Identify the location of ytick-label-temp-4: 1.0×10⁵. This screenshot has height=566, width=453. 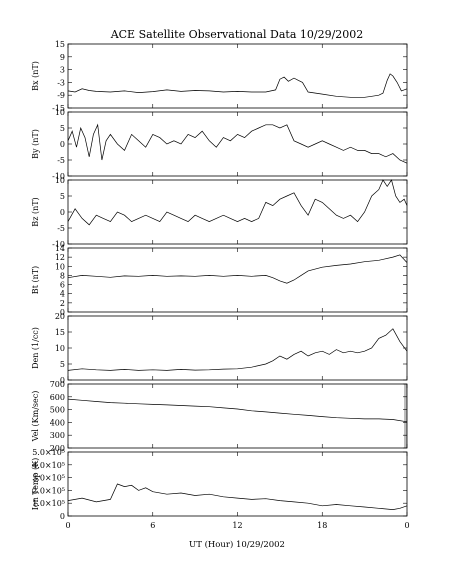
(48, 503).